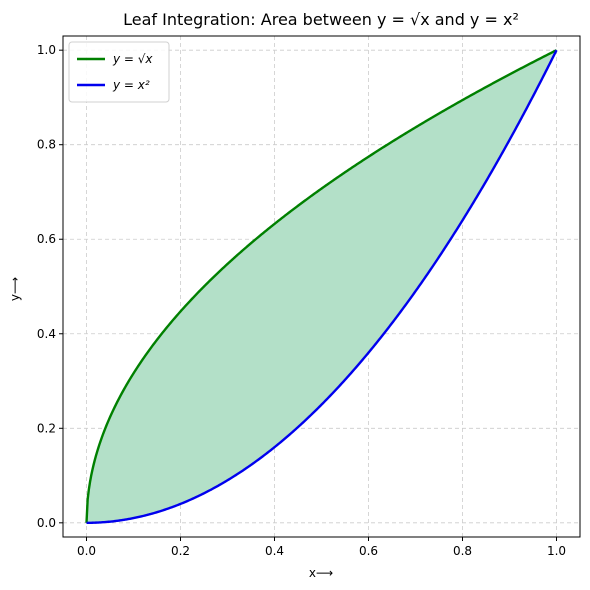  Describe the element at coordinates (86, 551) in the screenshot. I see `x-tick-label: 0.0` at that location.